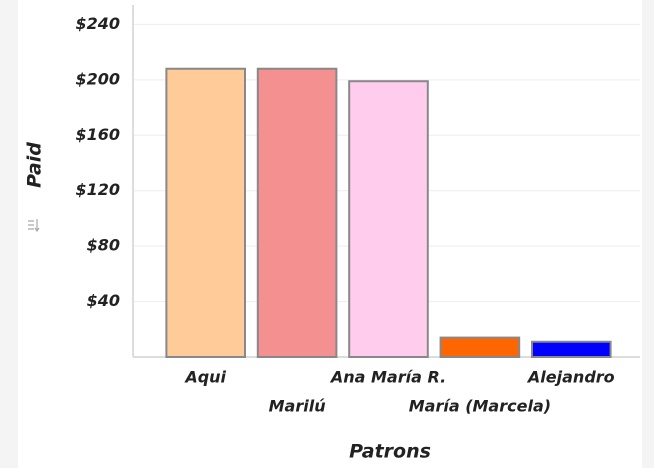  What do you see at coordinates (35, 165) in the screenshot?
I see `y-axis-title: Paid` at bounding box center [35, 165].